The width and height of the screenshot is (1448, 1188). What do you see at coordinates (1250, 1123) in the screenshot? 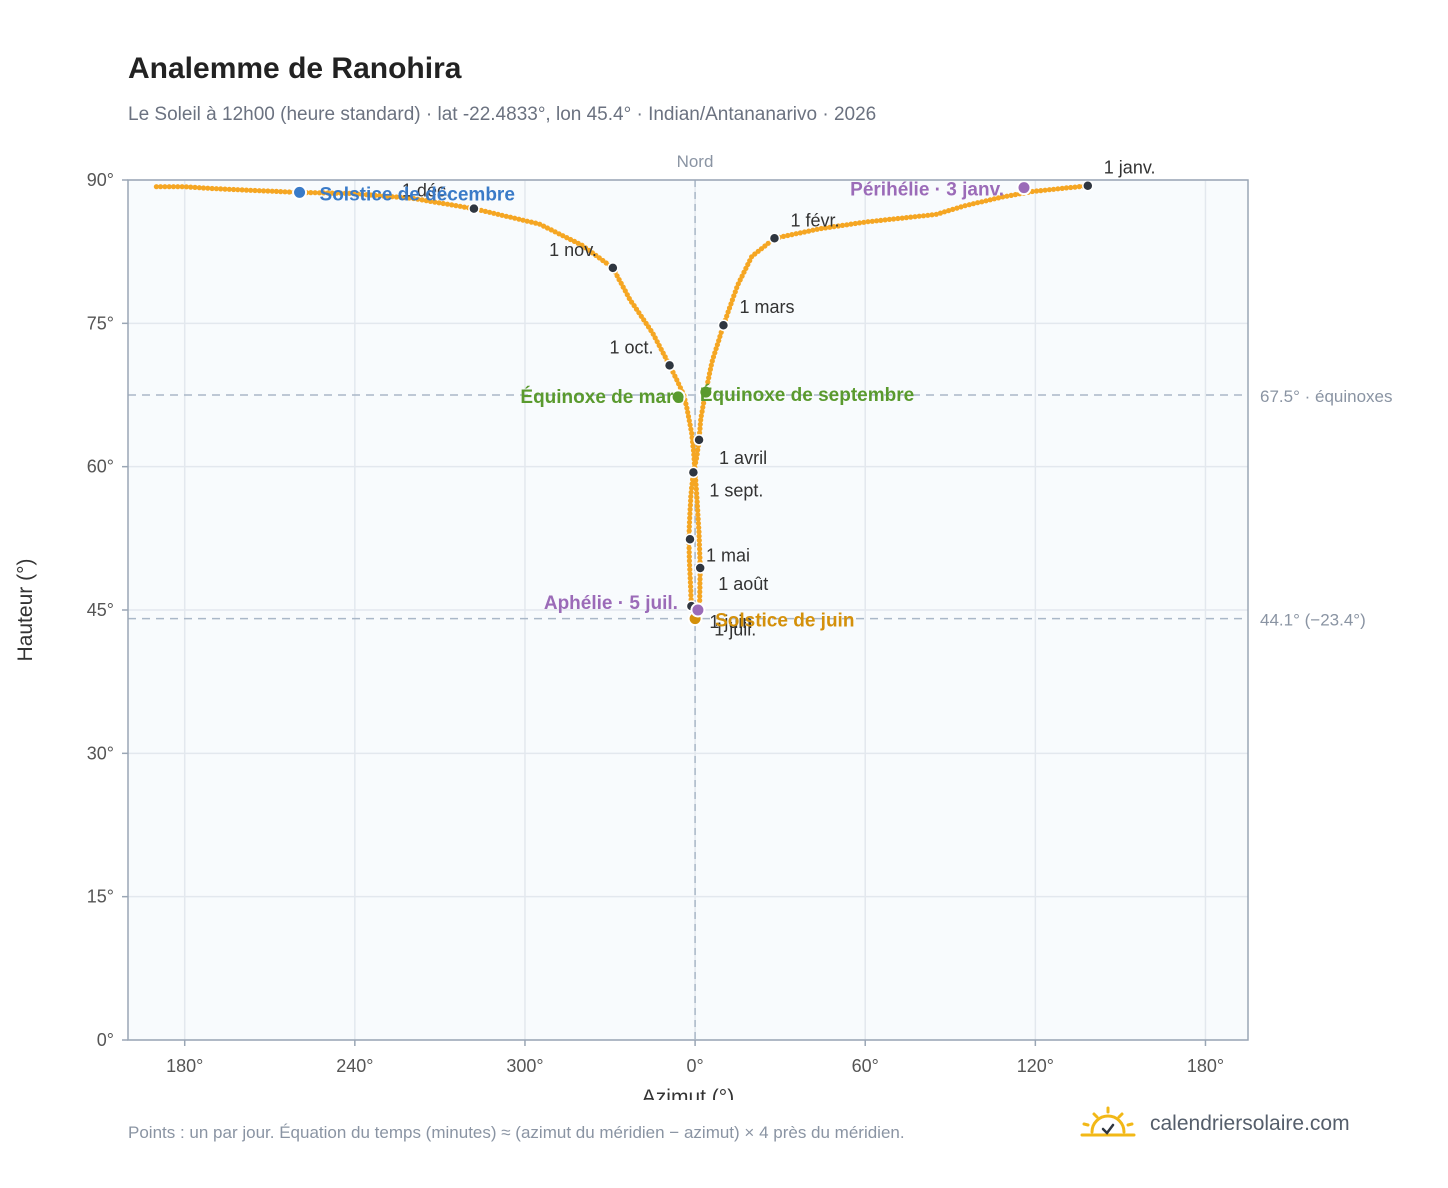
I see `brand-name: calendriersolaire.com` at bounding box center [1250, 1123].